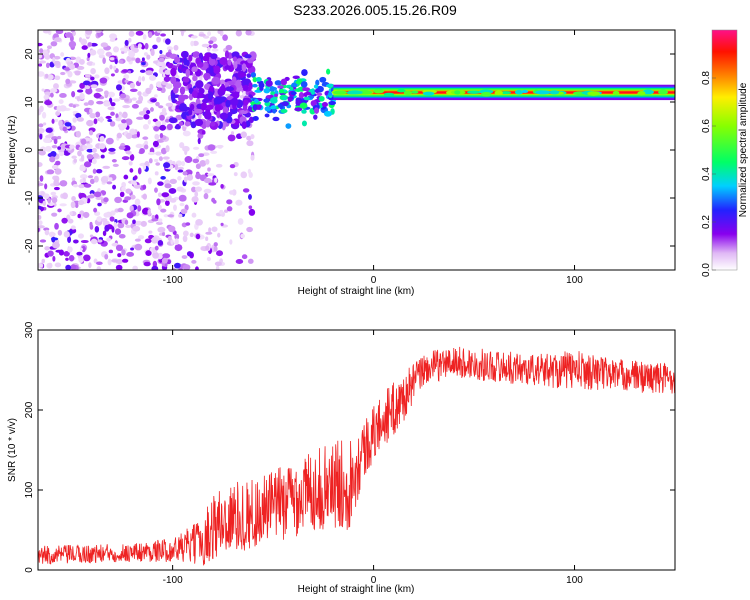  What do you see at coordinates (29, 150) in the screenshot?
I see `y-tick-label: 0` at bounding box center [29, 150].